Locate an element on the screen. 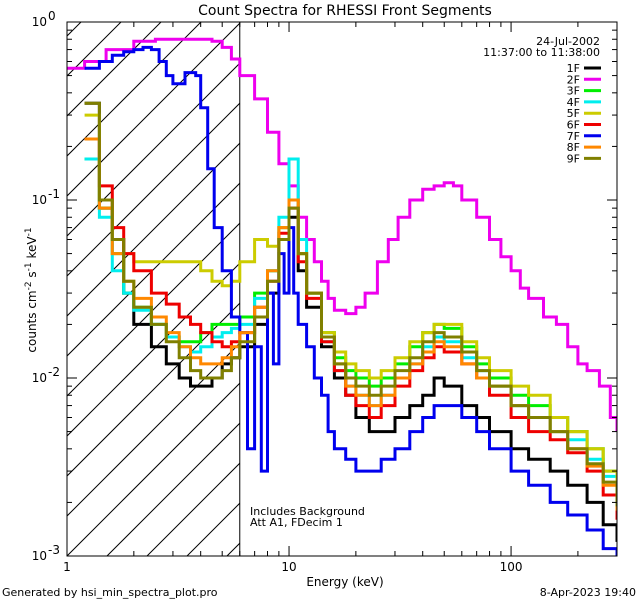 The height and width of the screenshot is (600, 640). y-tick-exponent: -3 is located at coordinates (54, 550).